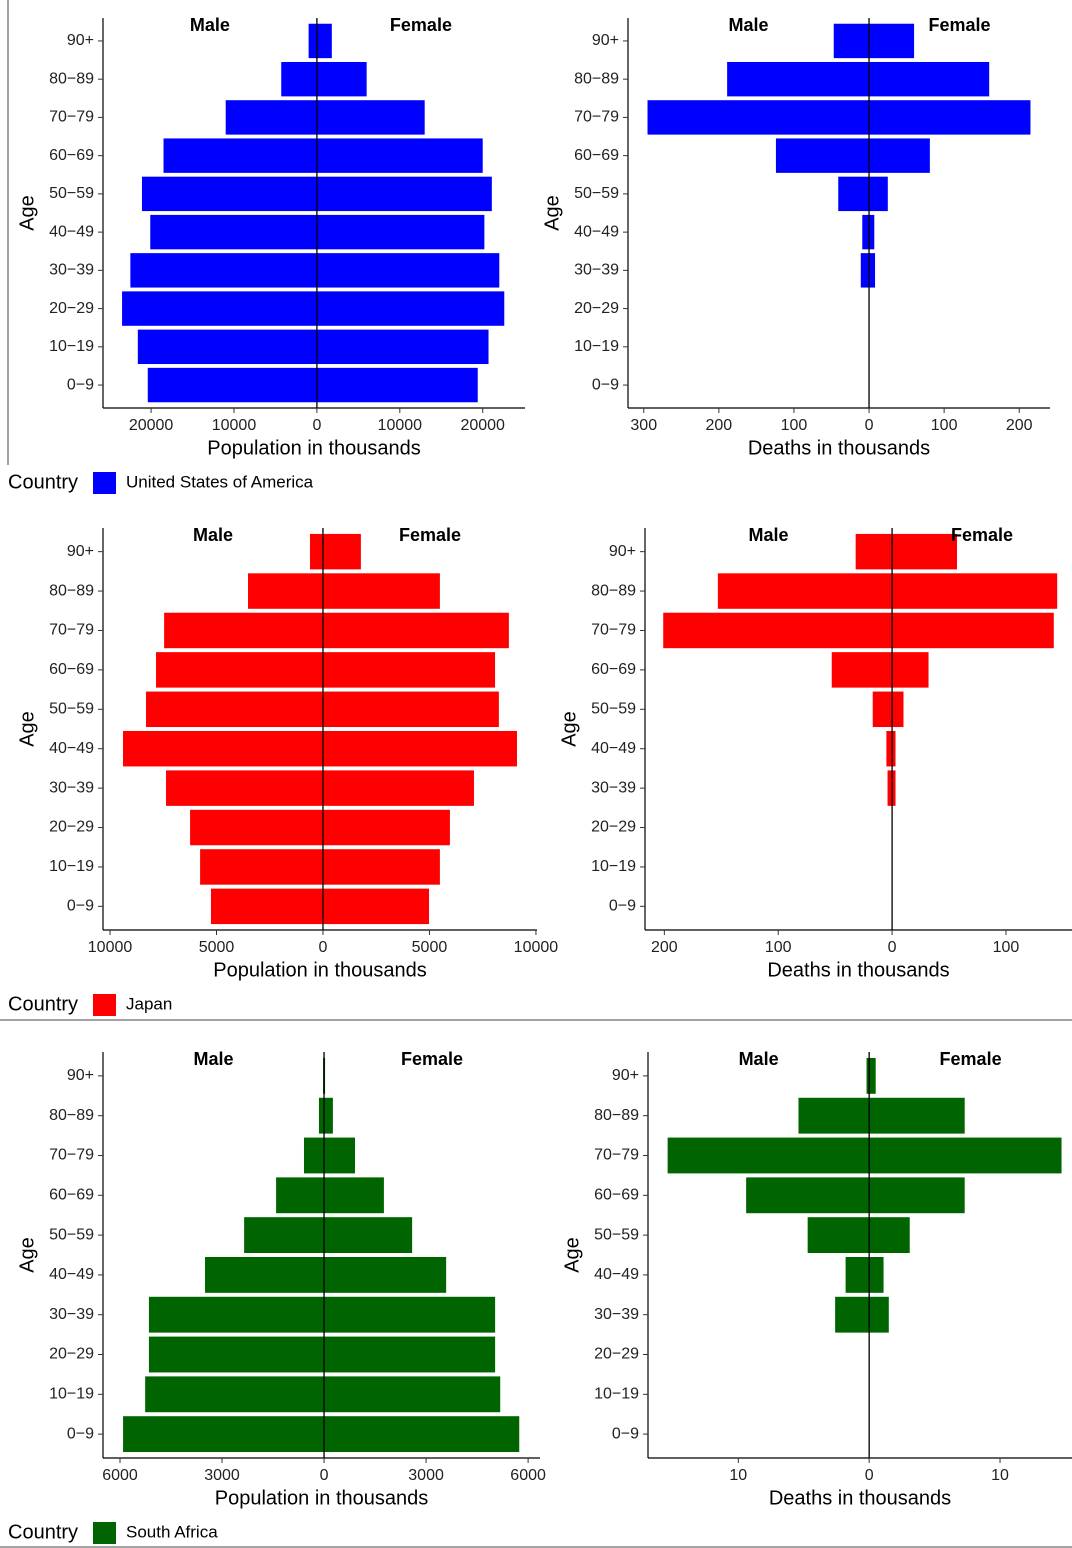 Image resolution: width=1072 pixels, height=1548 pixels. What do you see at coordinates (719, 425) in the screenshot?
I see `x-tick-label: 200` at bounding box center [719, 425].